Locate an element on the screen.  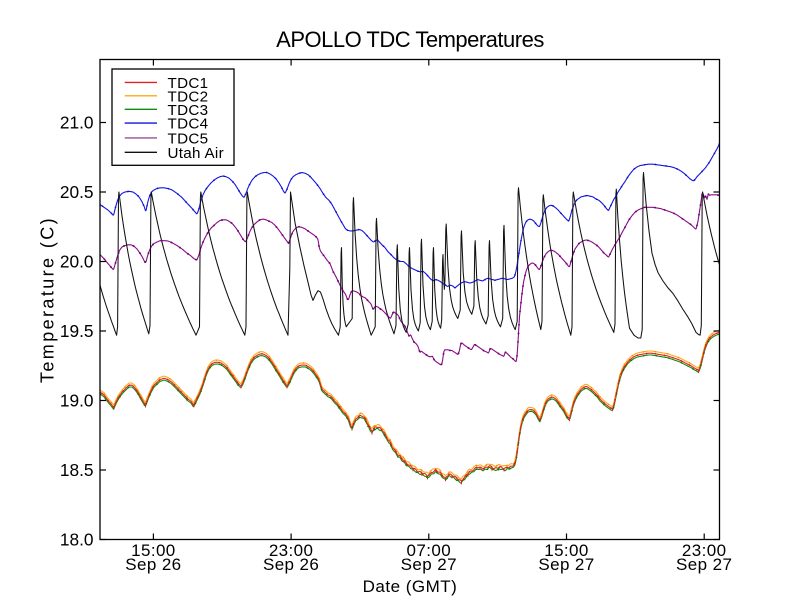
svg-text: 21.0 is located at coordinates (77, 123).